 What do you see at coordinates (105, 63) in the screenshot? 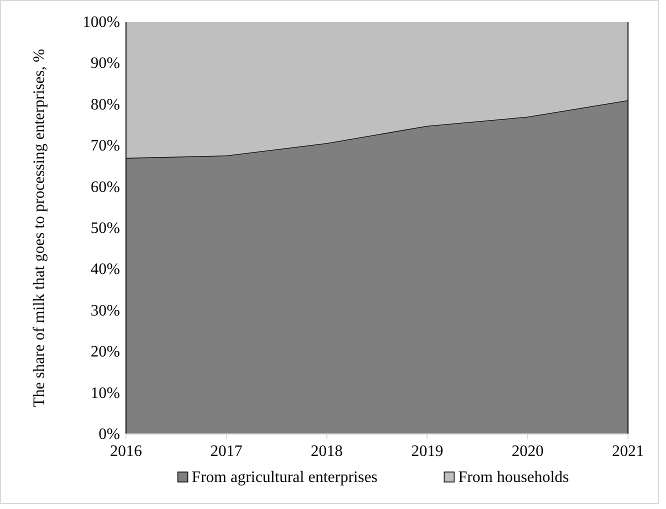
I see `y-tick-label: 90%` at bounding box center [105, 63].